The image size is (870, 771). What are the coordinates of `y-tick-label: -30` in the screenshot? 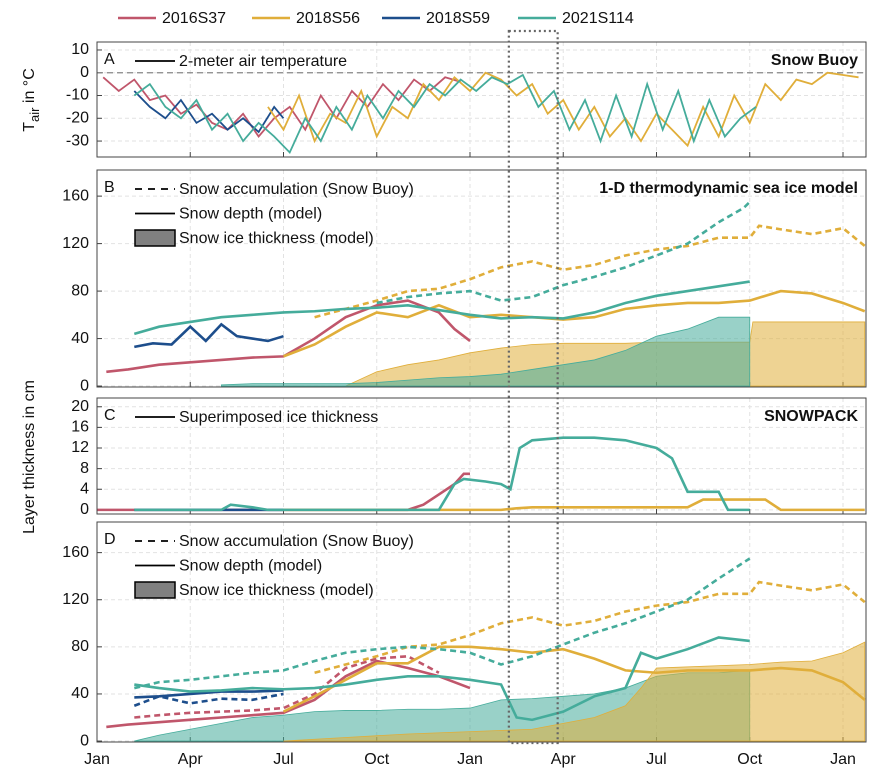 It's located at (77, 140).